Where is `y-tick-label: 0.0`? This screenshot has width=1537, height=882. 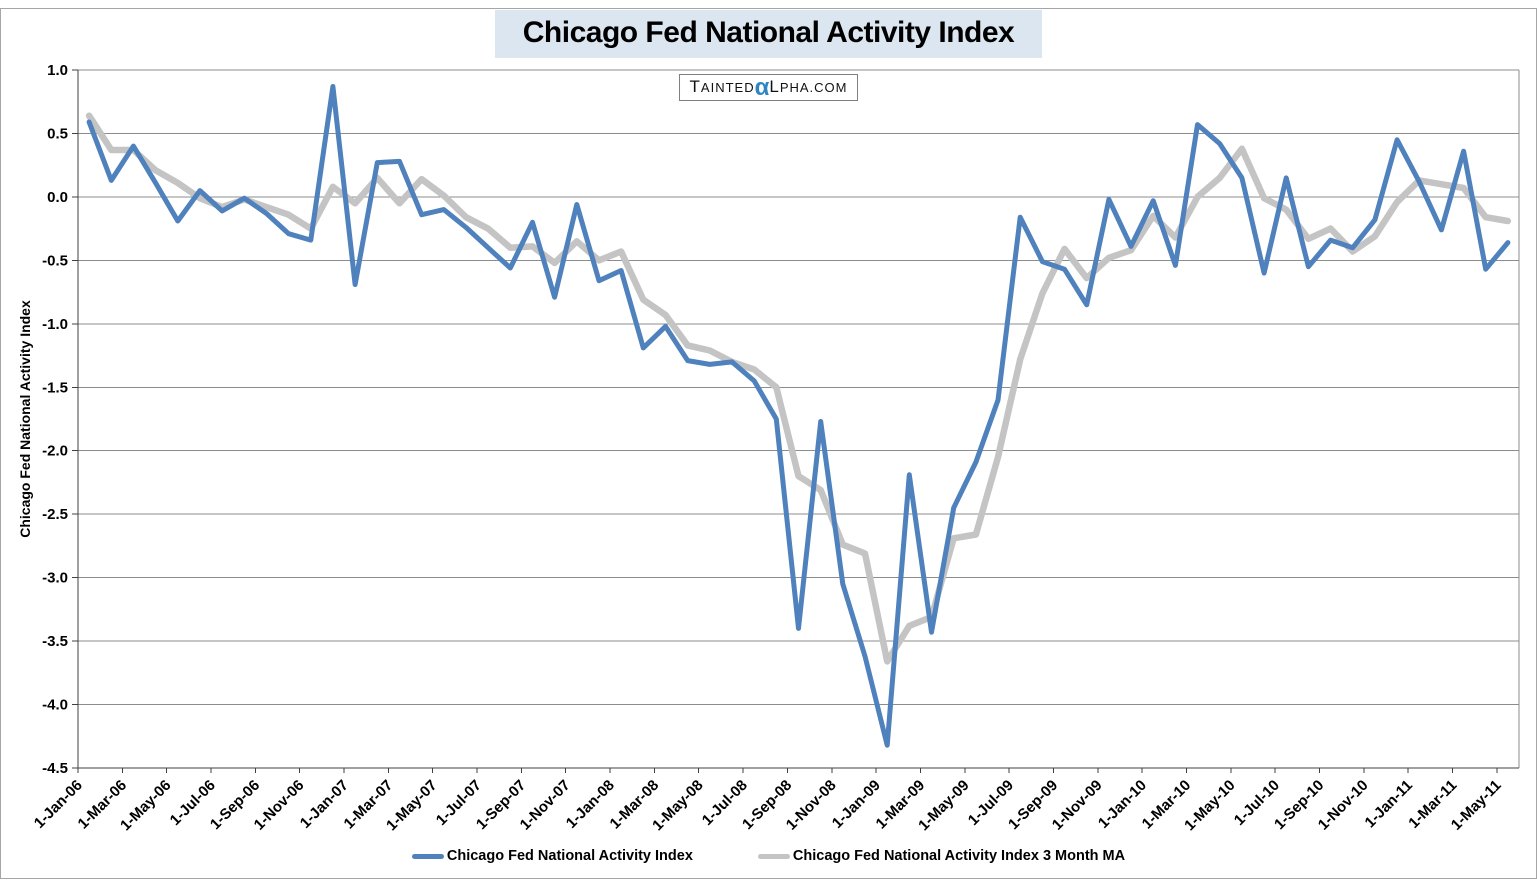 y-tick-label: 0.0 is located at coordinates (57, 197).